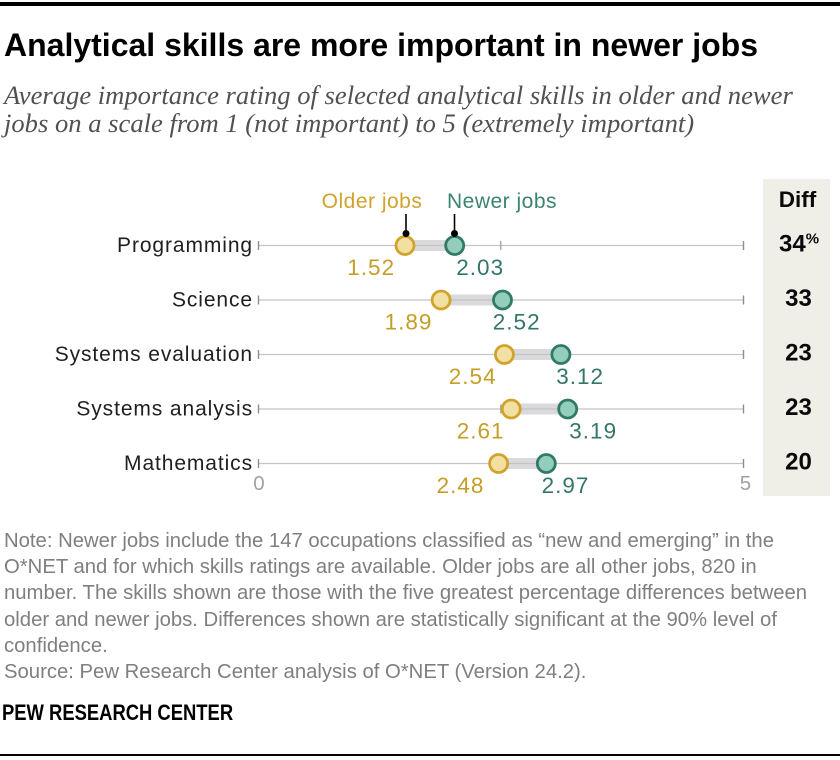 Image resolution: width=840 pixels, height=760 pixels. I want to click on svg-text: 5, so click(745, 483).